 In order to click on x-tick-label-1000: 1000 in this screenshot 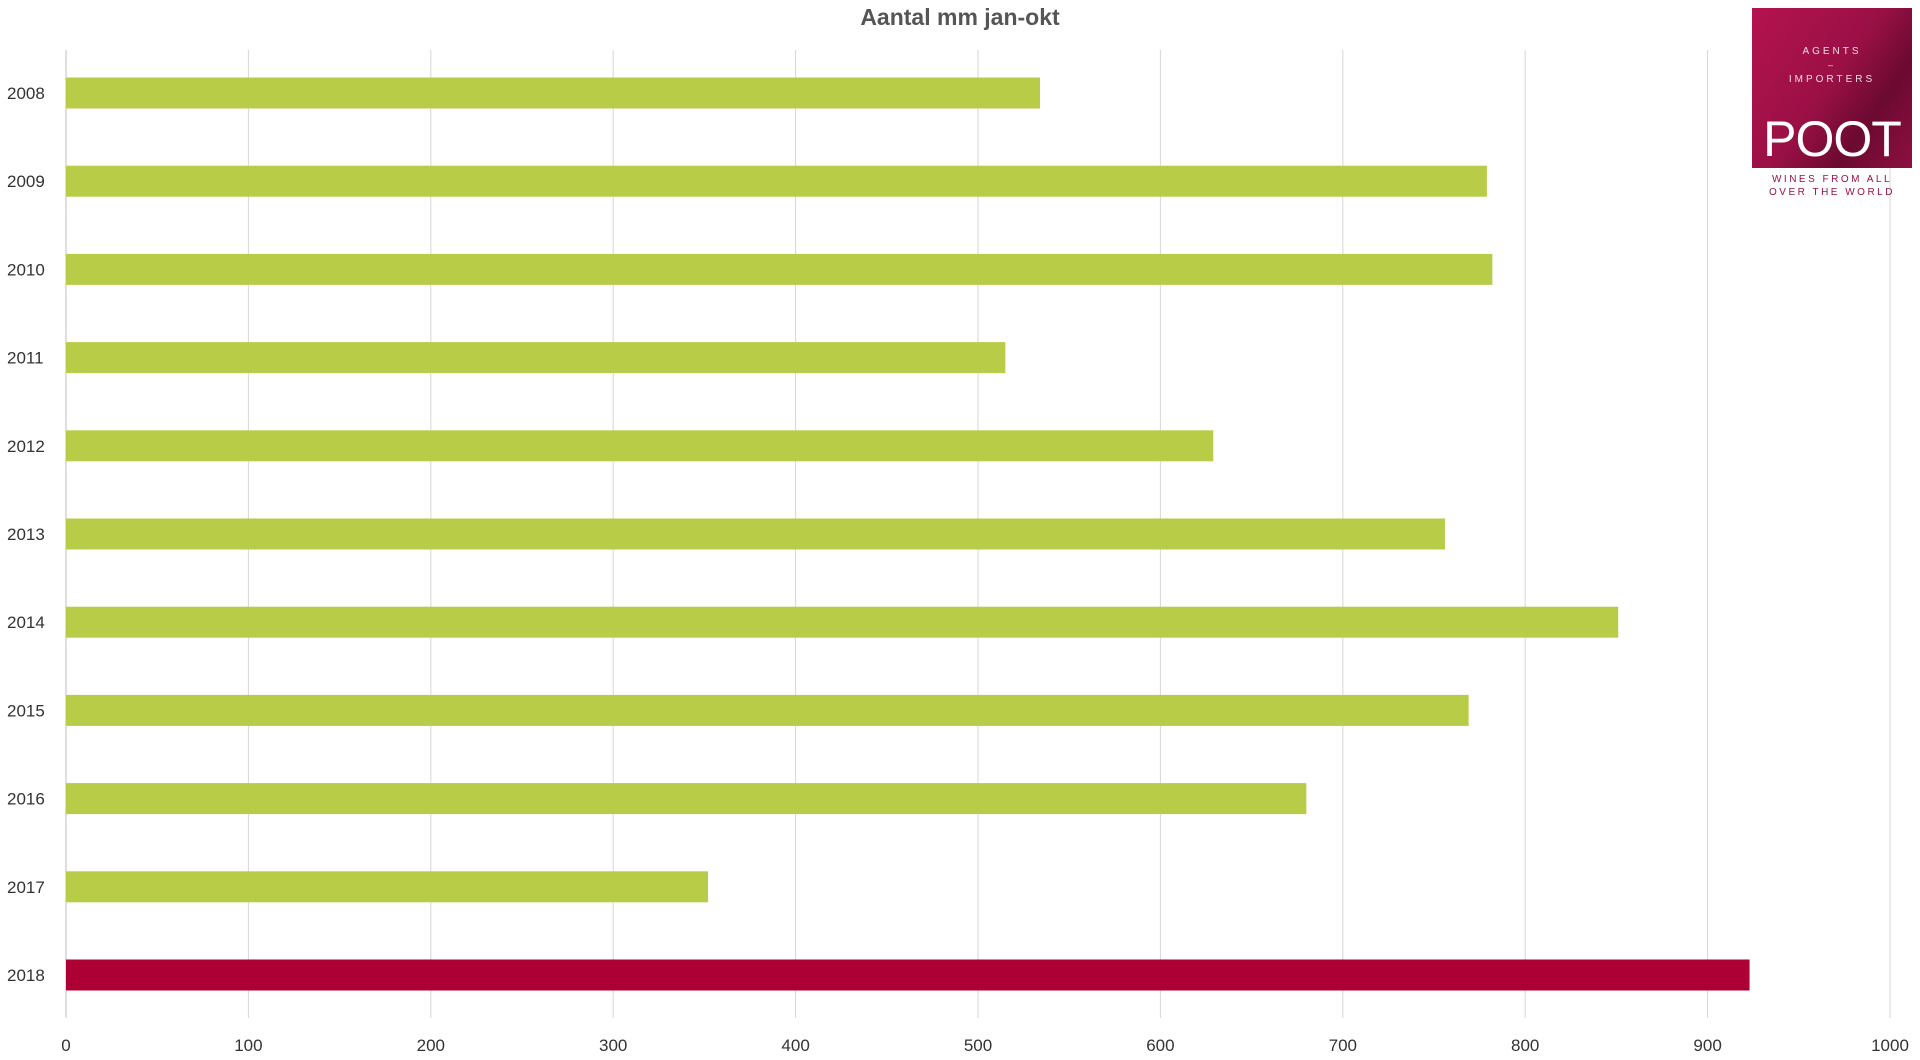, I will do `click(1890, 1045)`.